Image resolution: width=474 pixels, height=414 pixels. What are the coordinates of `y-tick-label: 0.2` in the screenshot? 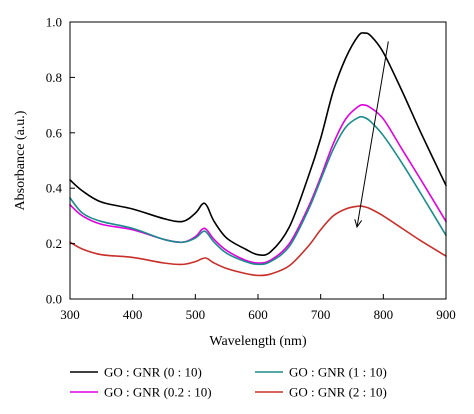 It's located at (54, 243).